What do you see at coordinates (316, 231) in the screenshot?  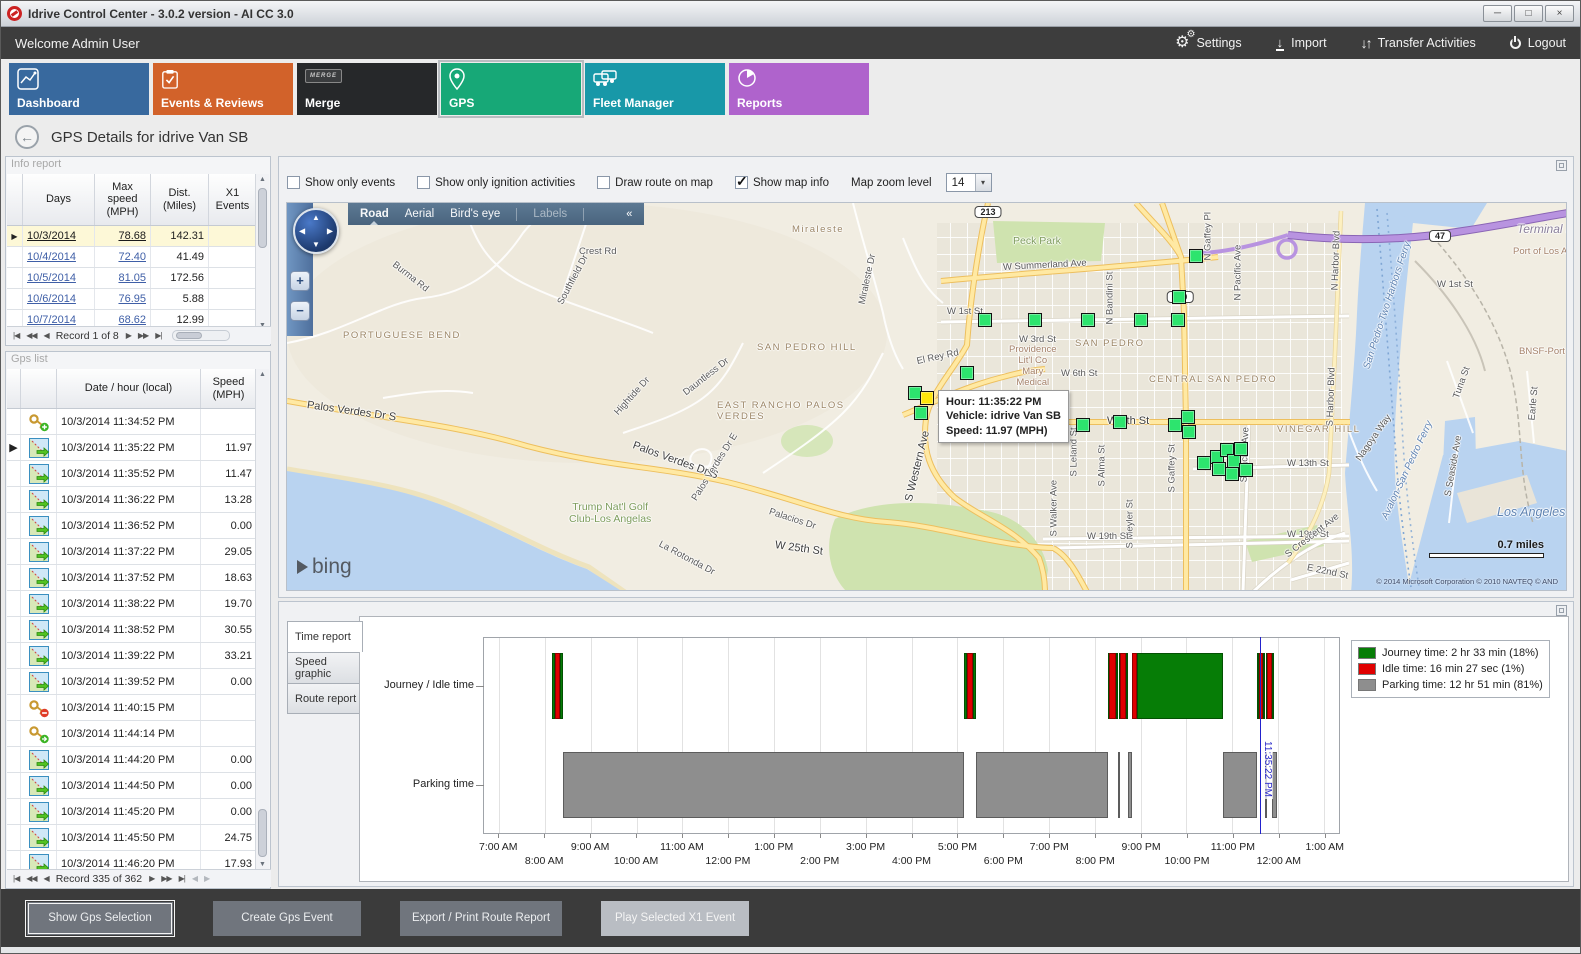 I see `map-pan-compass: ▲ ▼ ◀ ▶` at bounding box center [316, 231].